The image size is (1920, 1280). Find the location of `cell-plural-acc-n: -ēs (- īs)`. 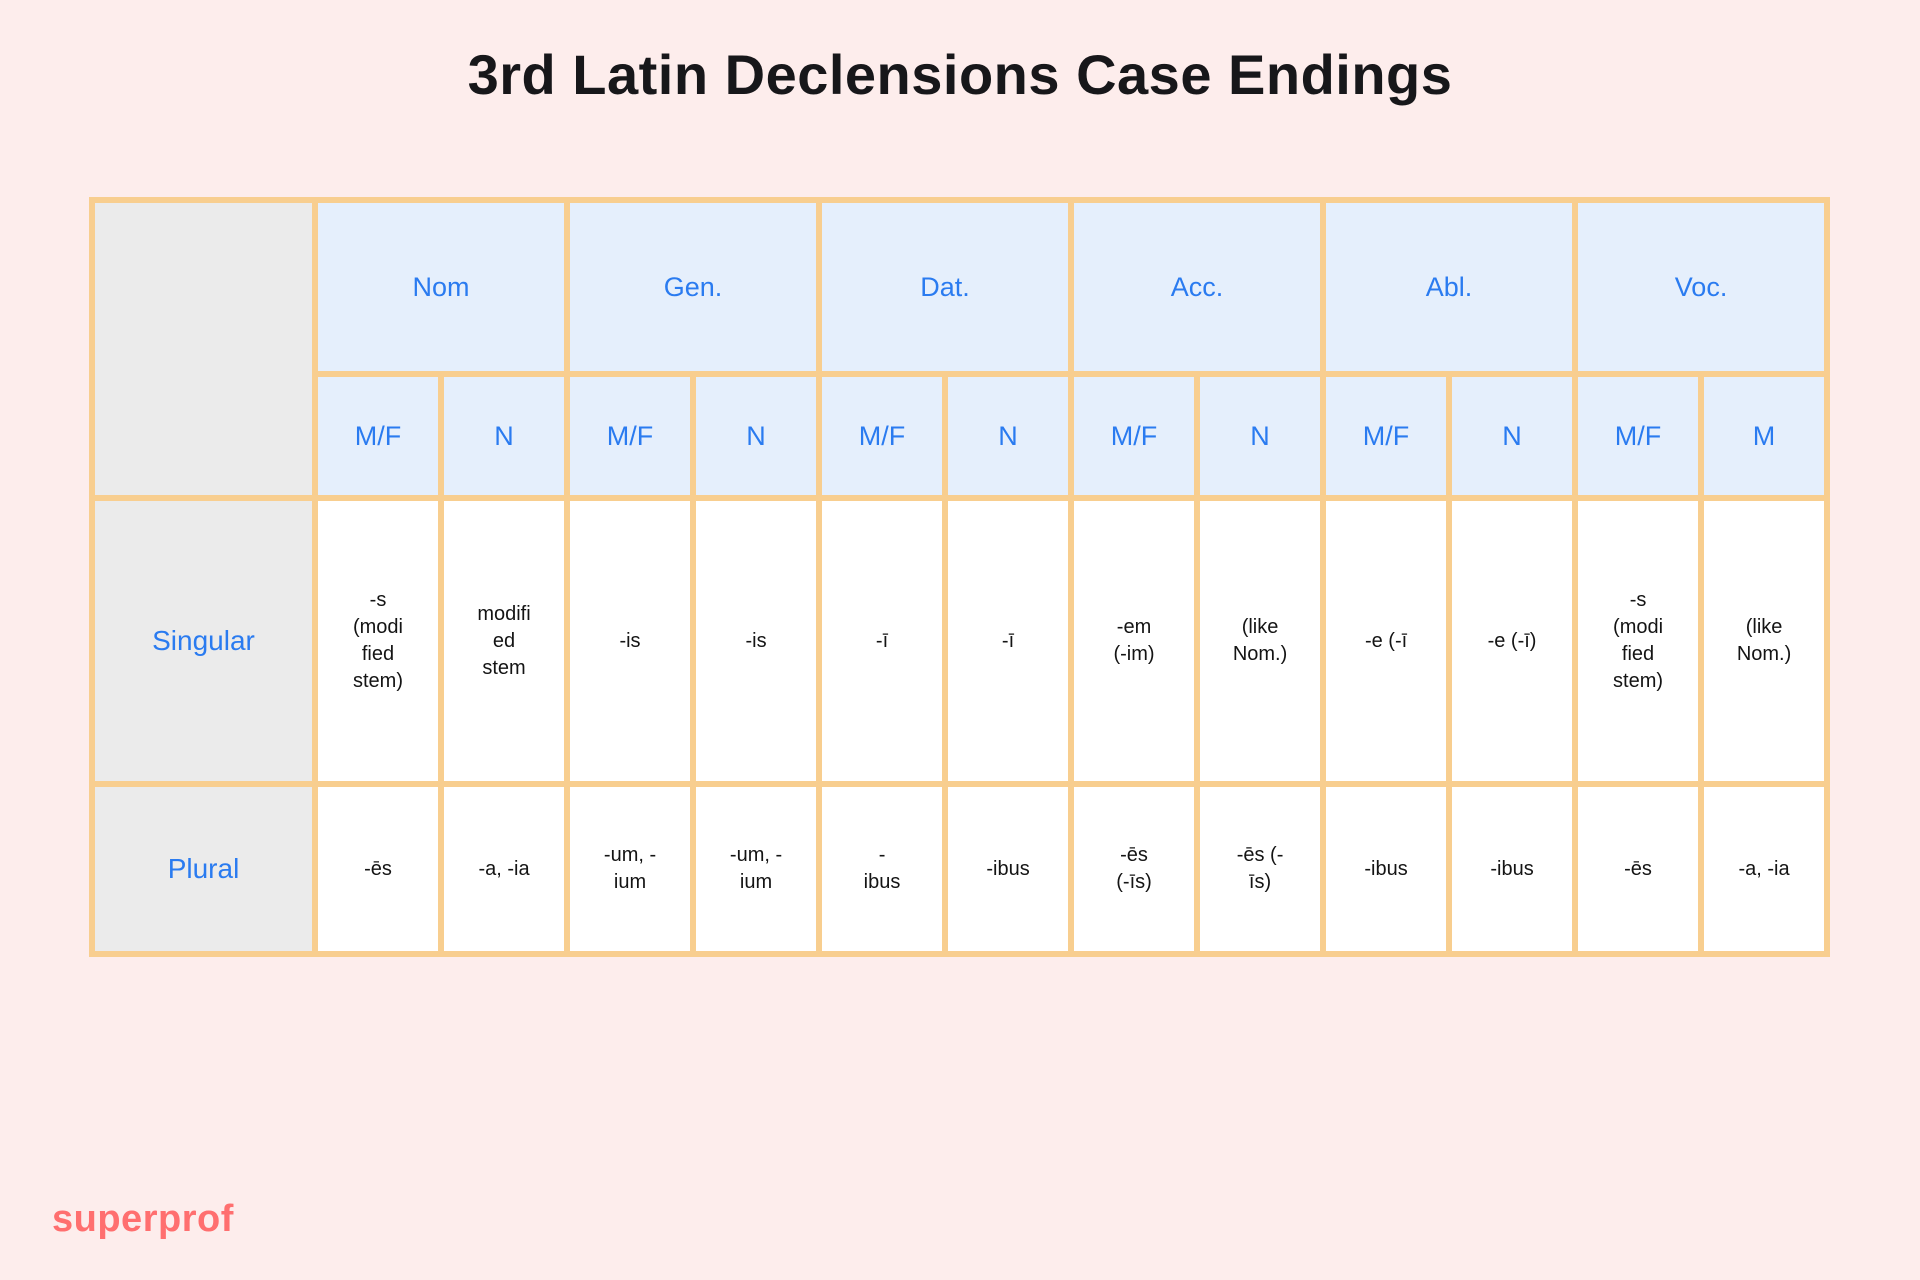

cell-plural-acc-n: -ēs (- īs) is located at coordinates (1260, 869).